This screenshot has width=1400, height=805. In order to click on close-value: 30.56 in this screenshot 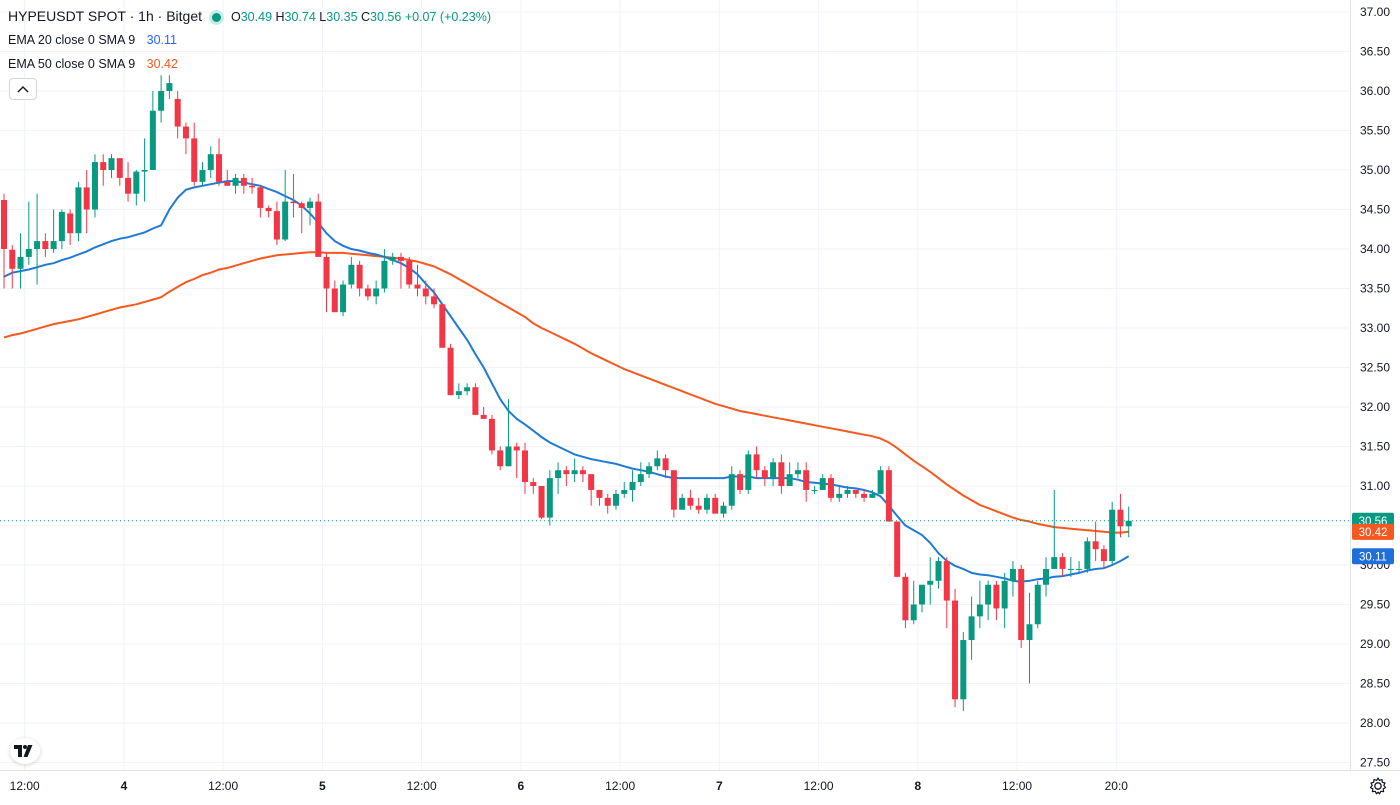, I will do `click(386, 17)`.